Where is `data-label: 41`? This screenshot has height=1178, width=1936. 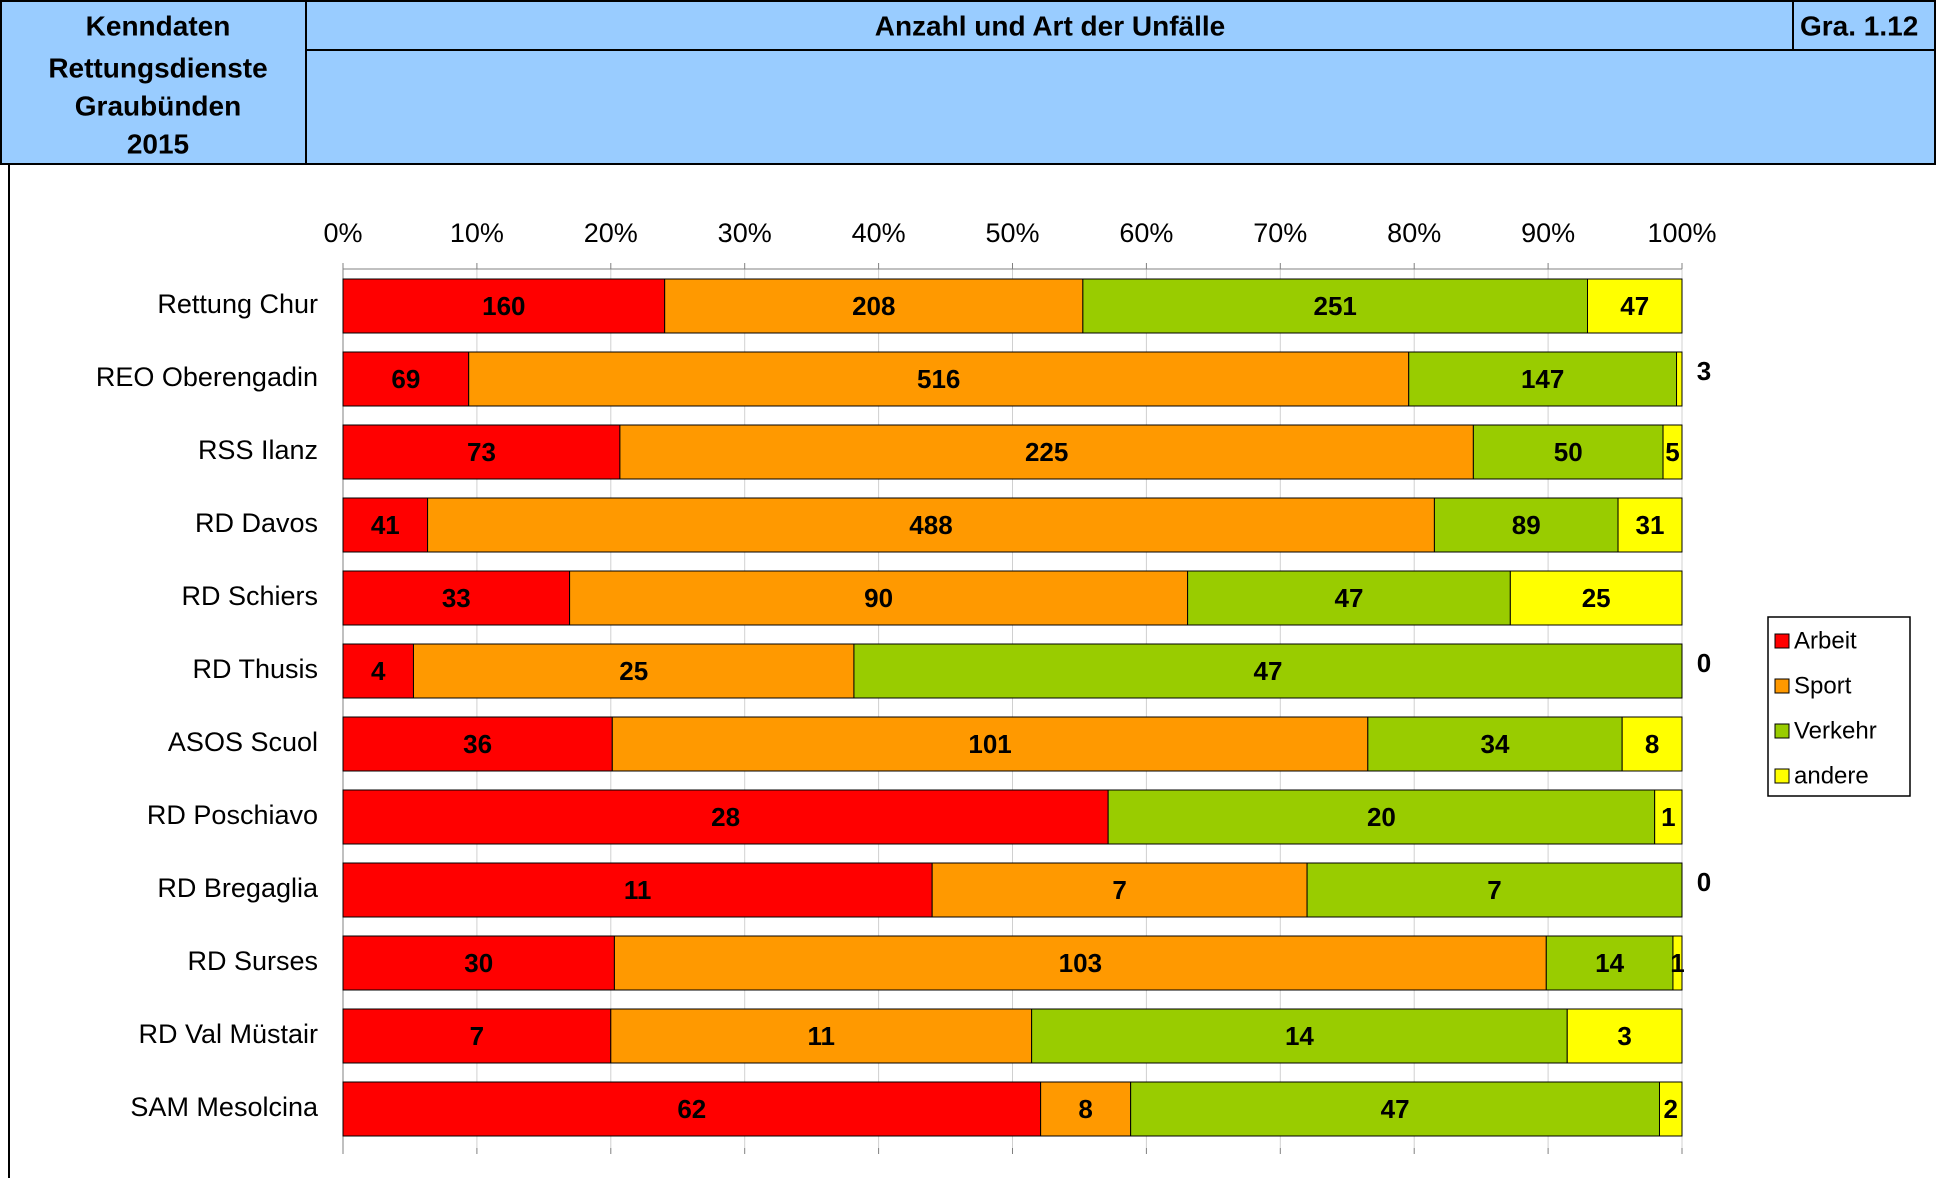 data-label: 41 is located at coordinates (385, 525).